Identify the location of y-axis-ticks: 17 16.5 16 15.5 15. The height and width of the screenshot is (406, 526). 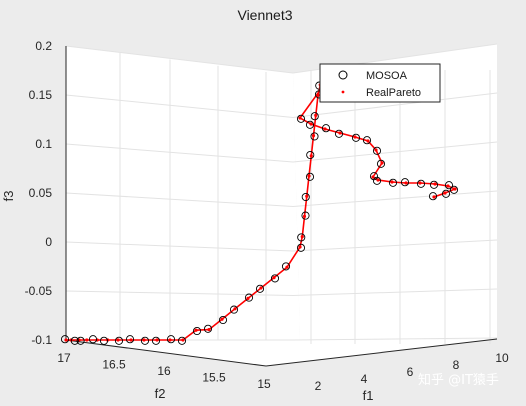
(164, 371).